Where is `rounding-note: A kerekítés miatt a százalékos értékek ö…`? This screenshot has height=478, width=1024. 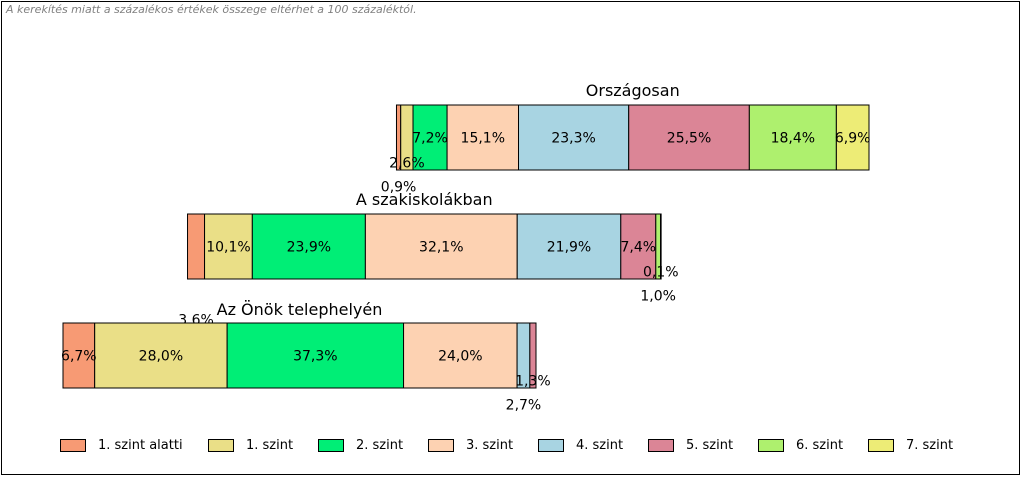
rounding-note: A kerekítés miatt a százalékos értékek ö… is located at coordinates (211, 9).